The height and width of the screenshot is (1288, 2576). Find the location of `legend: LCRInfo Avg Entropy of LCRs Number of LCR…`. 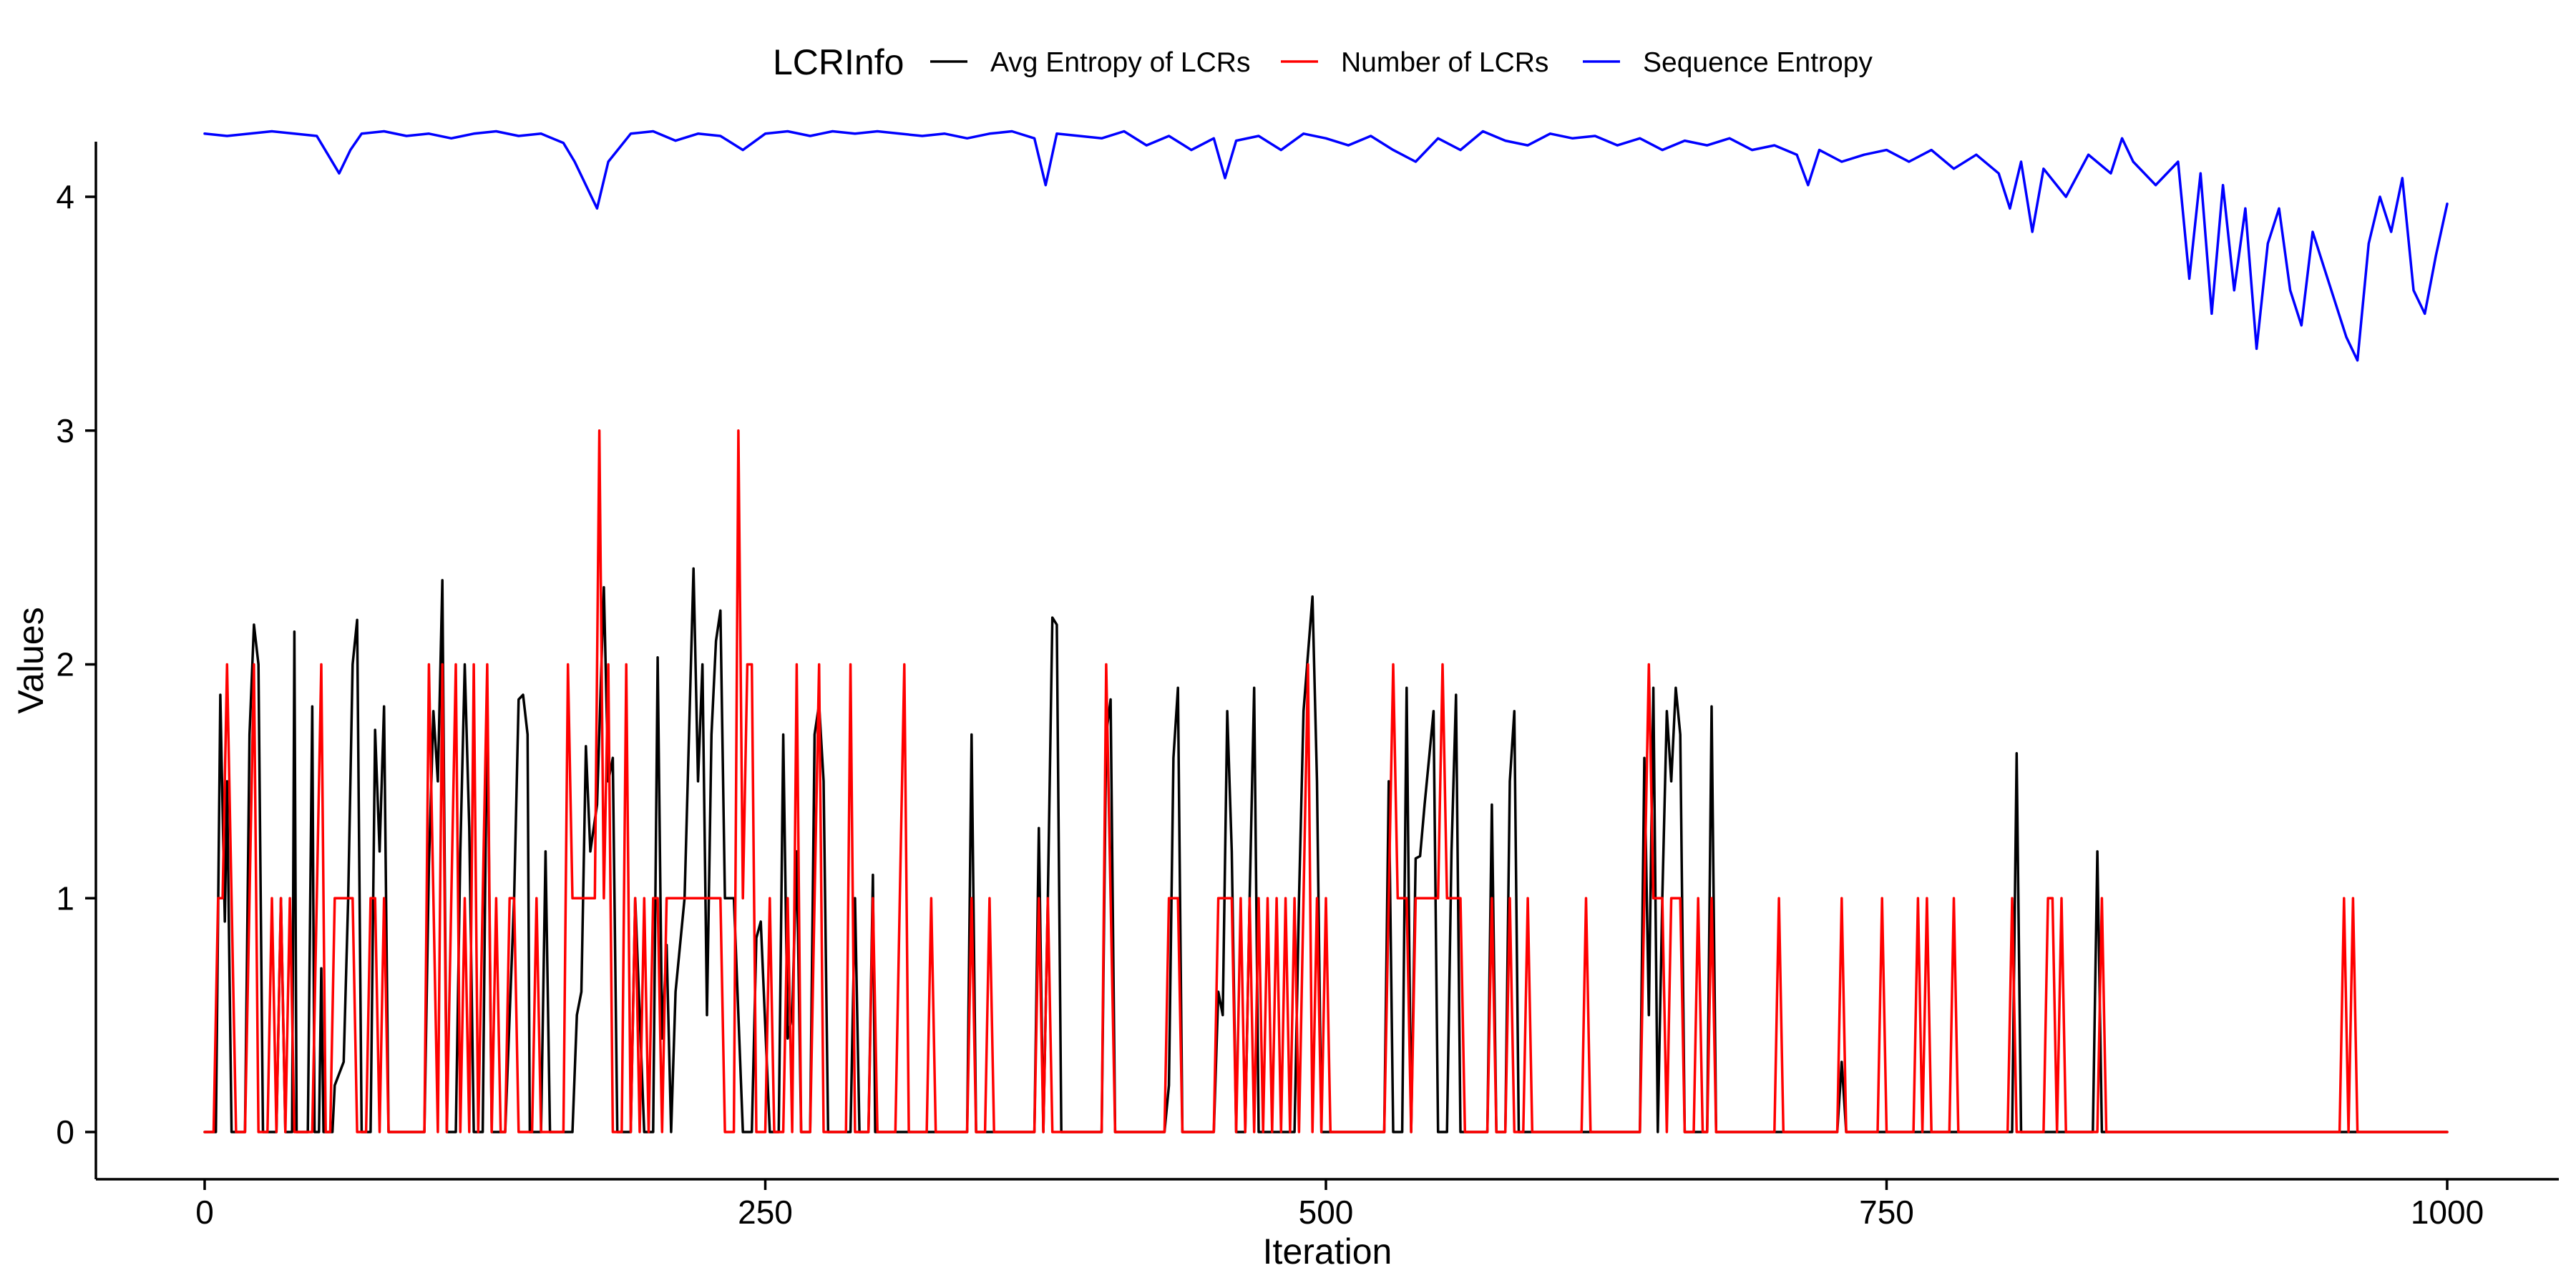

legend: LCRInfo Avg Entropy of LCRs Number of LCR… is located at coordinates (1323, 62).